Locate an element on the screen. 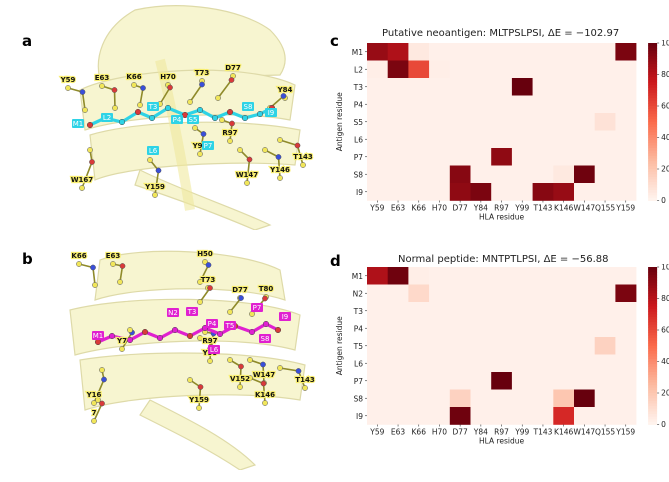  hla-residue-label: W147 is located at coordinates (264, 375).